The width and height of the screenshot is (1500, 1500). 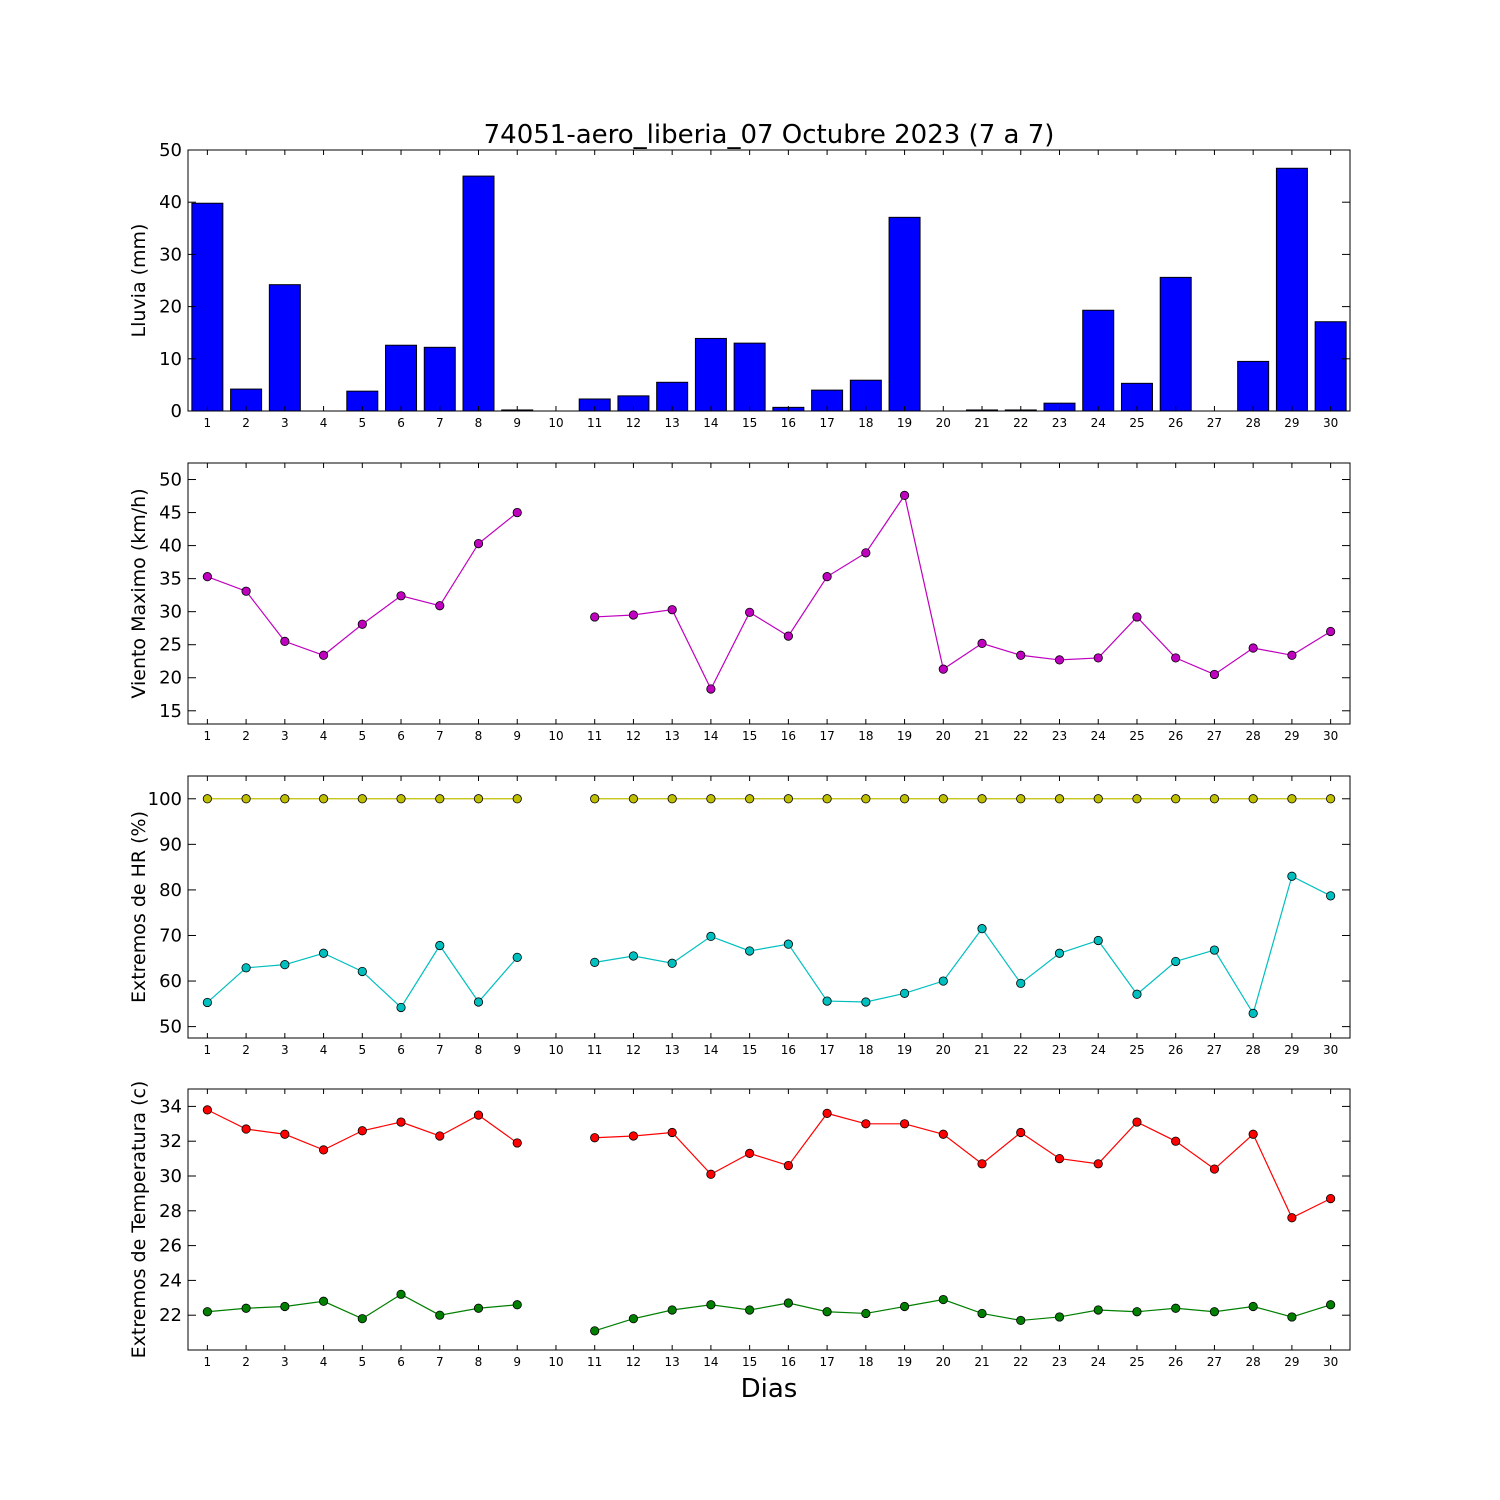 What do you see at coordinates (826, 1362) in the screenshot?
I see `x-tick-label: 17` at bounding box center [826, 1362].